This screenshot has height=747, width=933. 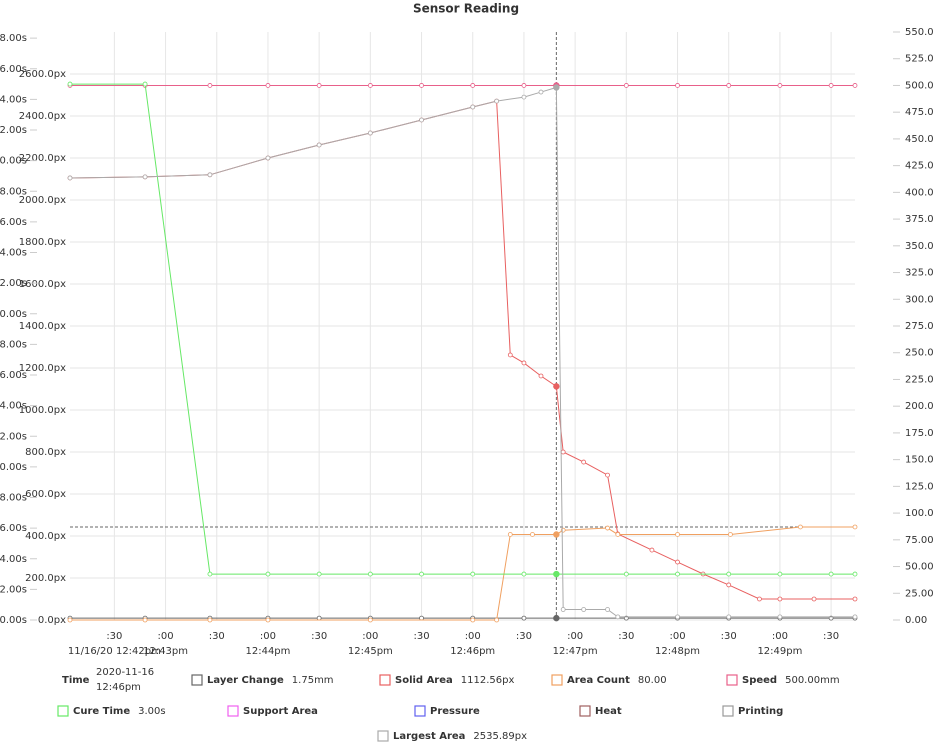 What do you see at coordinates (13, 589) in the screenshot?
I see `y3-tick-label: 2.00s` at bounding box center [13, 589].